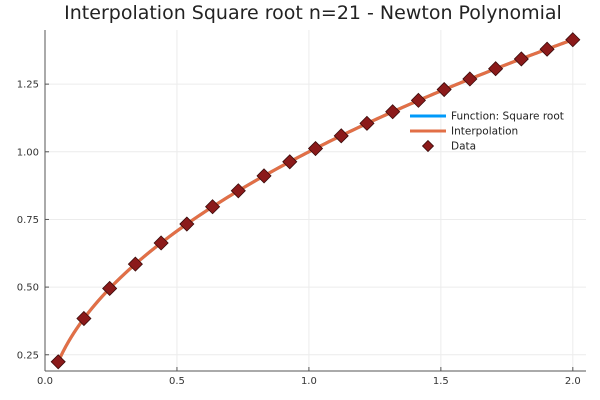 Image resolution: width=600 pixels, height=400 pixels. I want to click on legend-swatch, so click(428, 146).